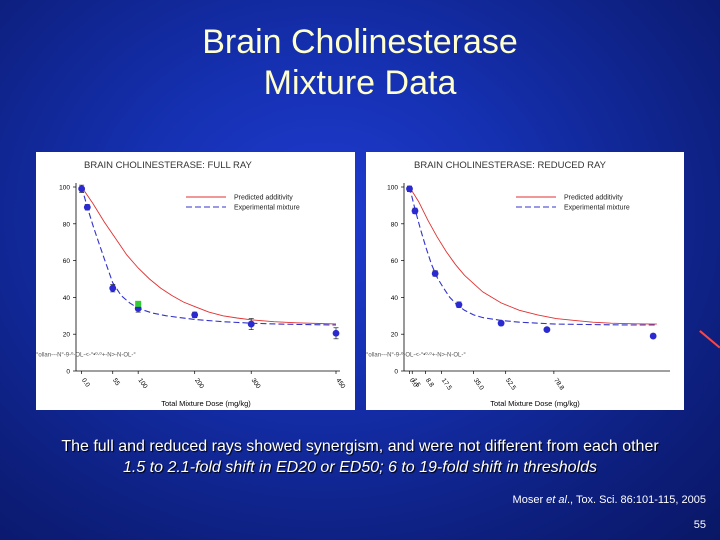 Image resolution: width=720 pixels, height=540 pixels. What do you see at coordinates (636, 500) in the screenshot?
I see `citation-rest: ., Tox. Sci. 86:101-115, 2005` at bounding box center [636, 500].